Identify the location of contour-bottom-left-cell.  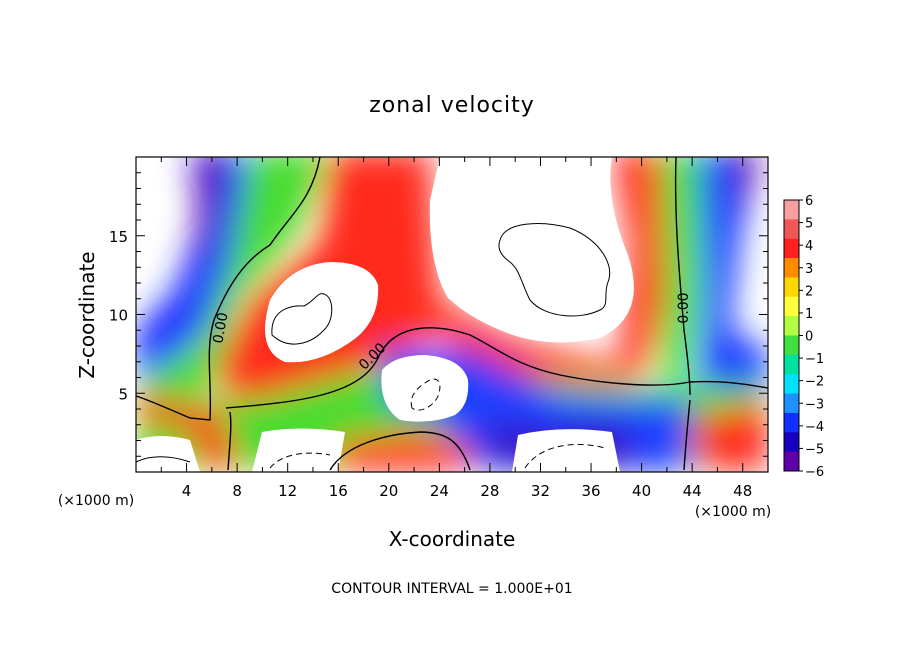
(163, 459).